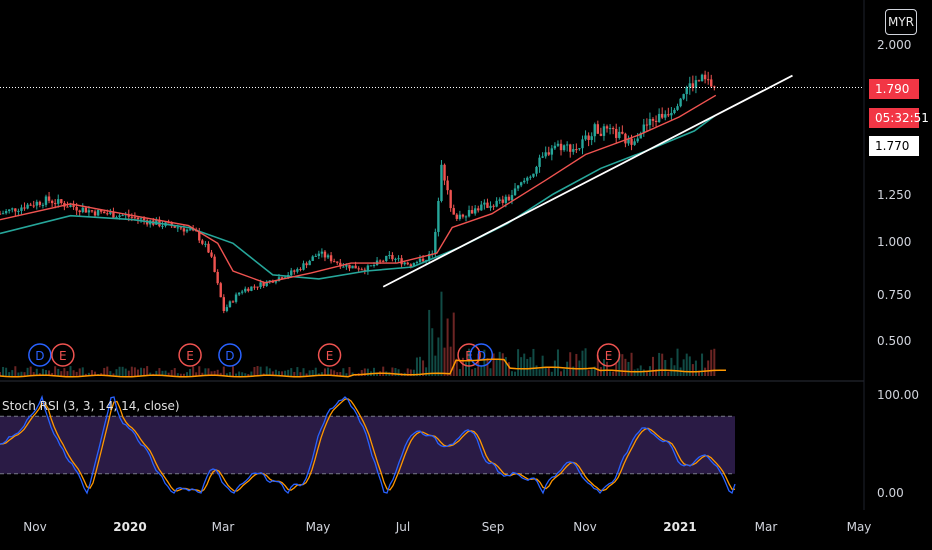 Image resolution: width=932 pixels, height=550 pixels. What do you see at coordinates (230, 355) in the screenshot?
I see `event-marker-d` at bounding box center [230, 355].